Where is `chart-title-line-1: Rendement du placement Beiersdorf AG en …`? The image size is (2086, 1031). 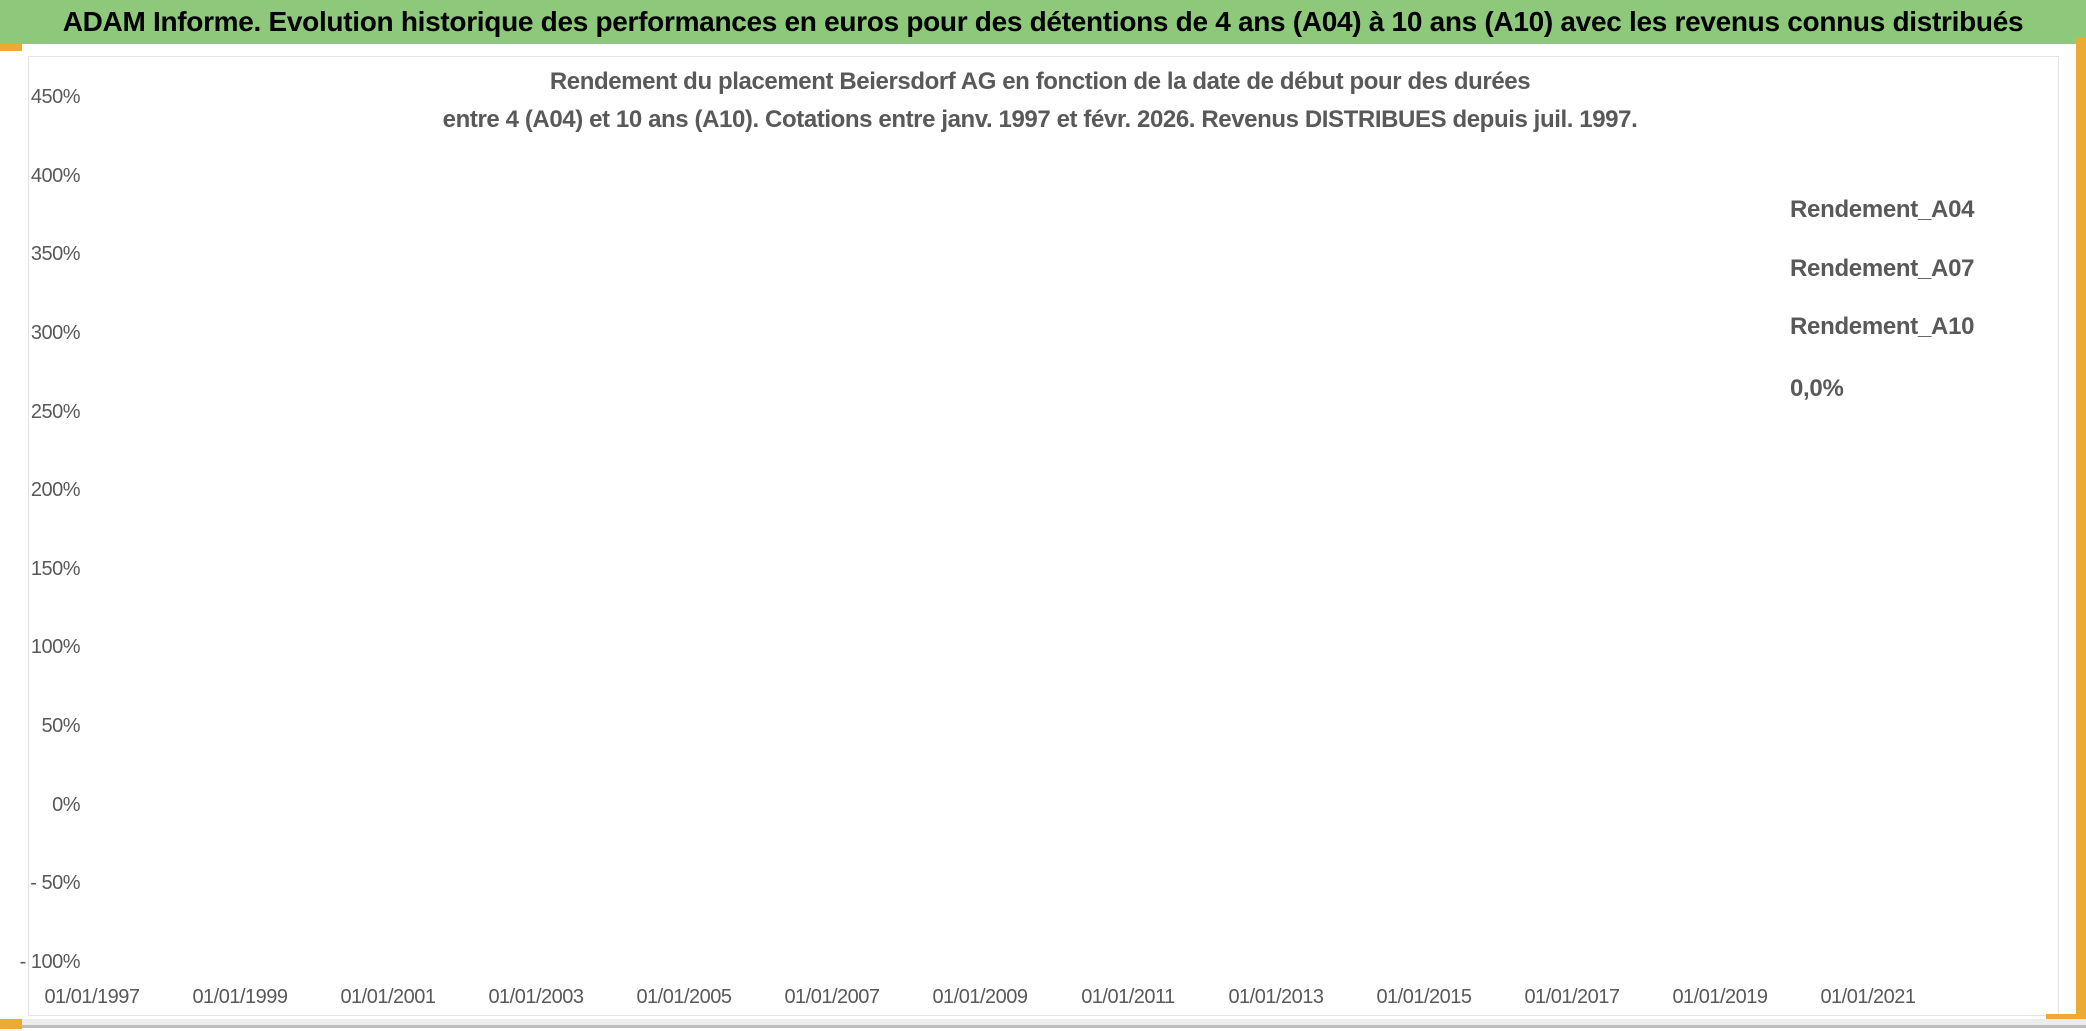
chart-title-line-1: Rendement du placement Beiersdorf AG en … is located at coordinates (1040, 81).